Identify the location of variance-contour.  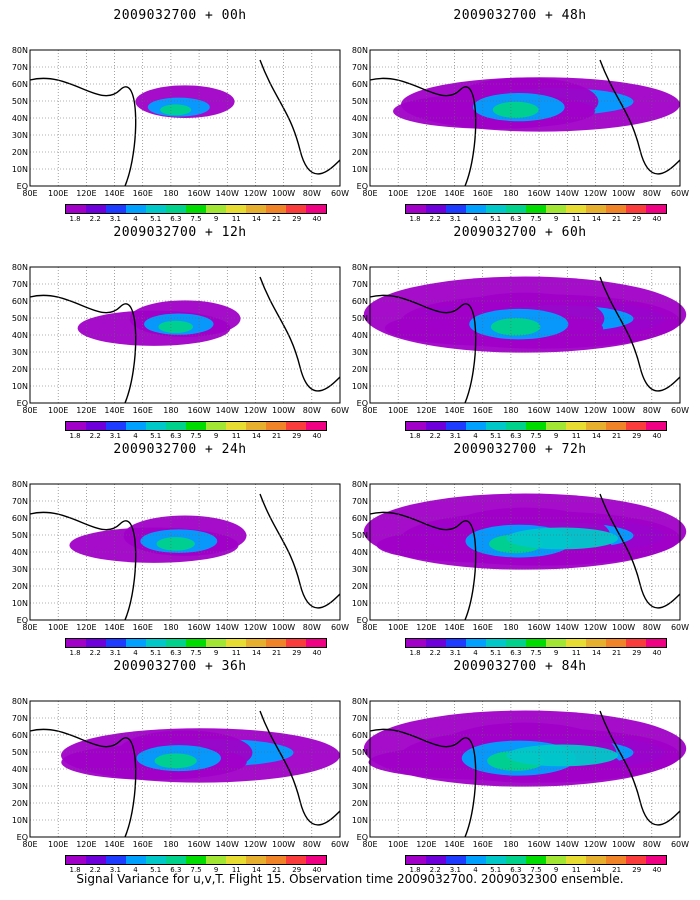
(562, 755).